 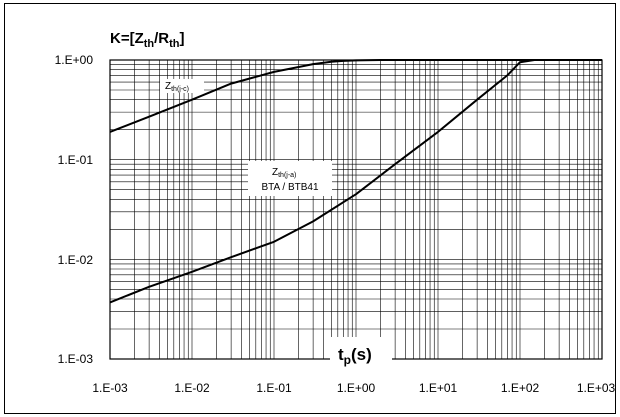 What do you see at coordinates (289, 187) in the screenshot?
I see `series-label-ja-line2: BTA / BTB41` at bounding box center [289, 187].